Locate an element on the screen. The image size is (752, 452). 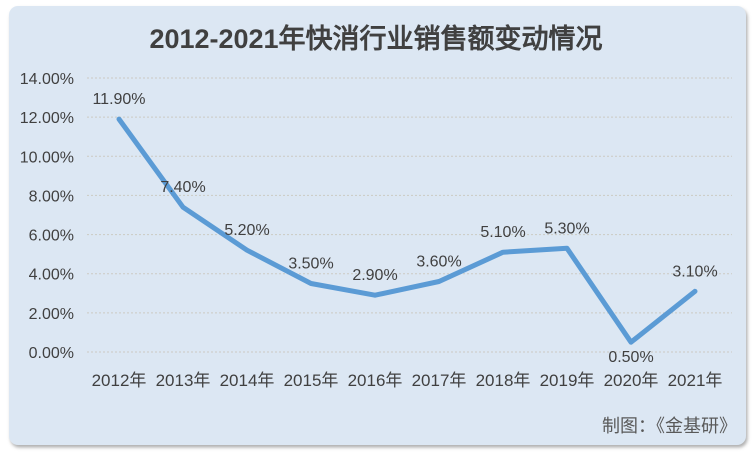
y-axis-tick-label: 14.00% is located at coordinates (47, 79).